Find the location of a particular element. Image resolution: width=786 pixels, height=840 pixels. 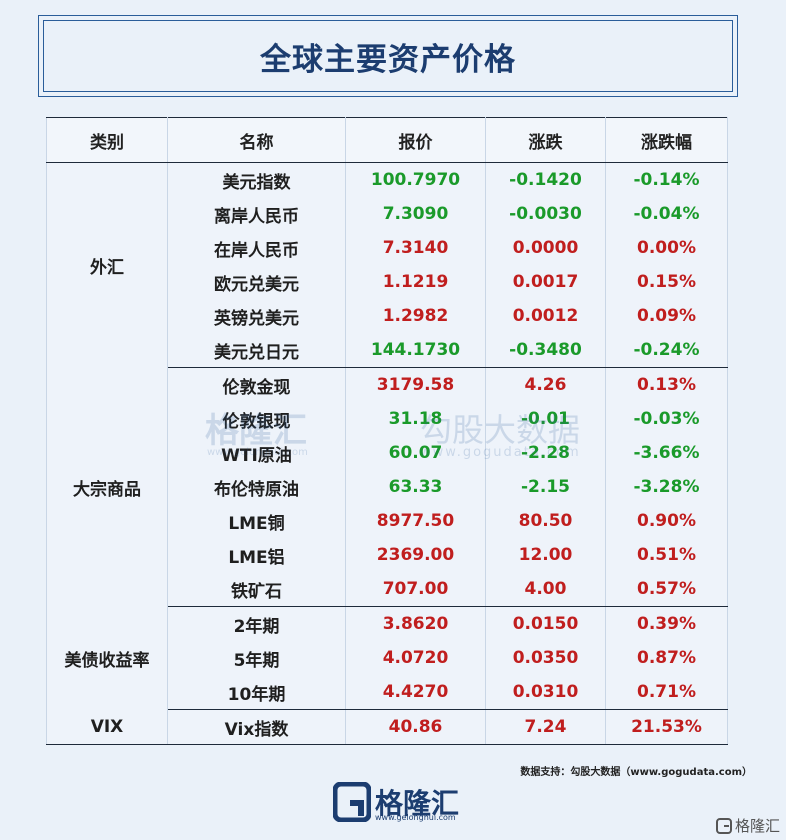

table-row: LME铜 8977.50 80.50 0.90% is located at coordinates (387, 521).